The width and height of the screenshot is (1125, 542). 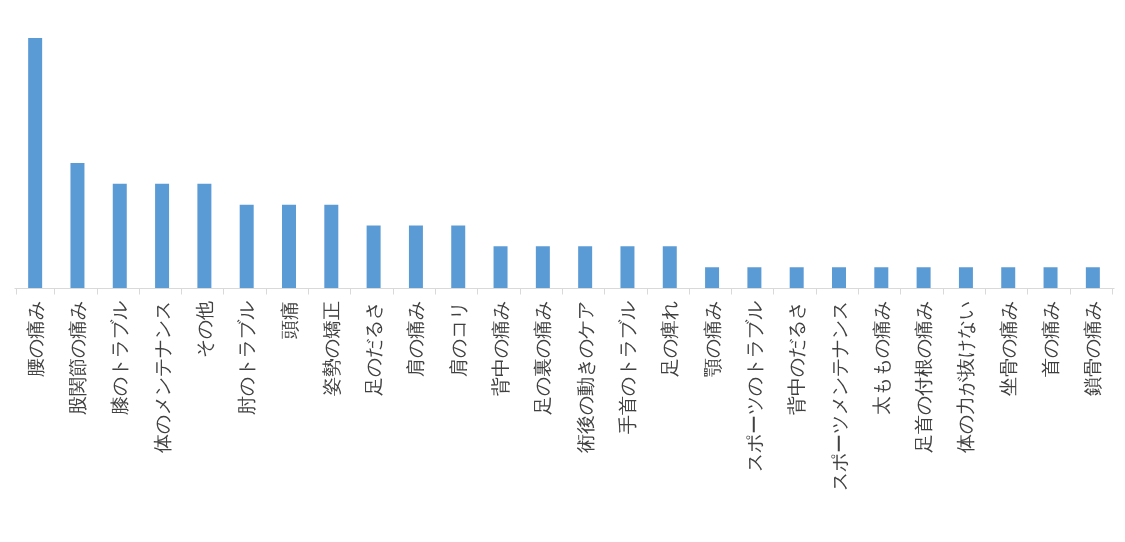 I want to click on x-tick-label: 股関節の痛み, so click(x=76, y=357).